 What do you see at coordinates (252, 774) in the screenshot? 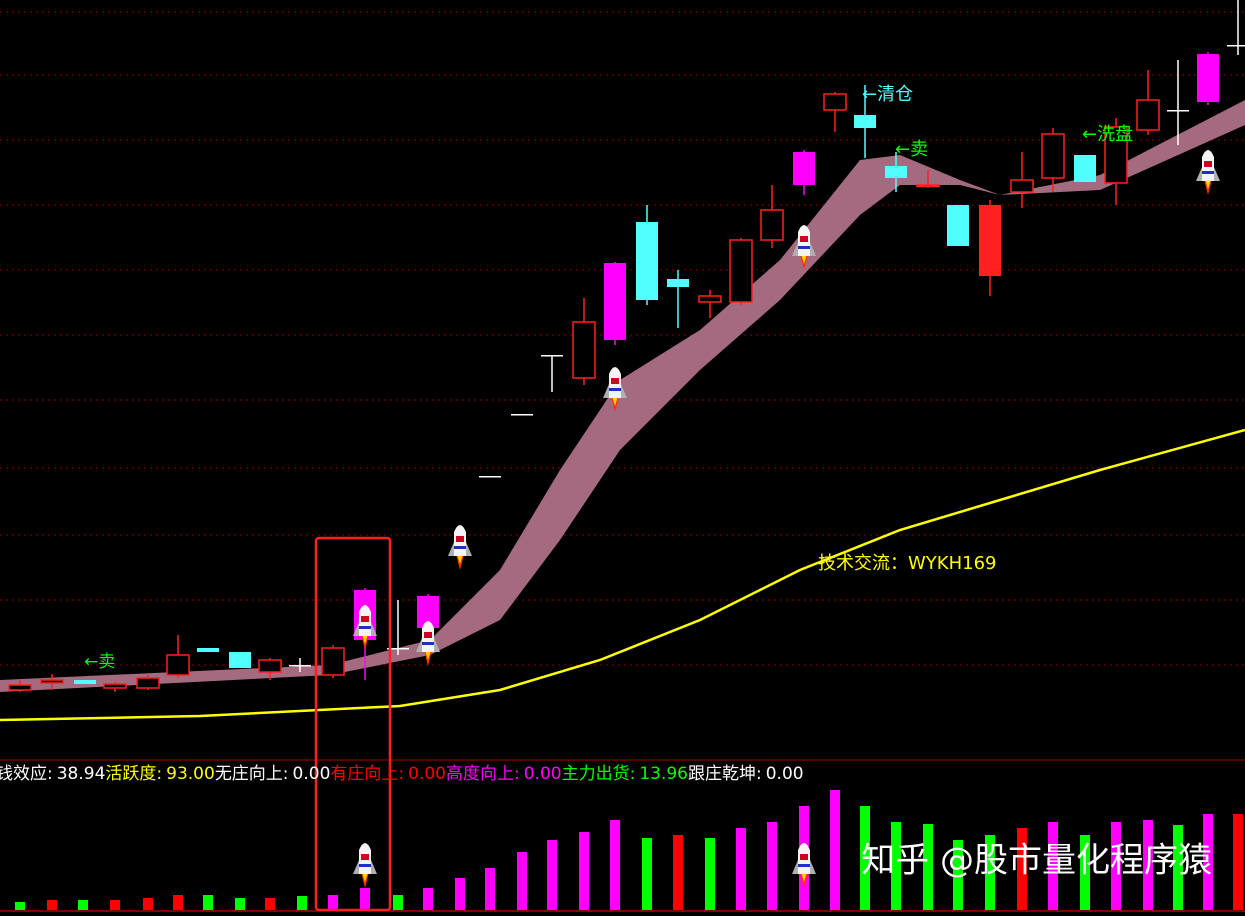
I see `indicator-name: 无庄向上:` at bounding box center [252, 774].